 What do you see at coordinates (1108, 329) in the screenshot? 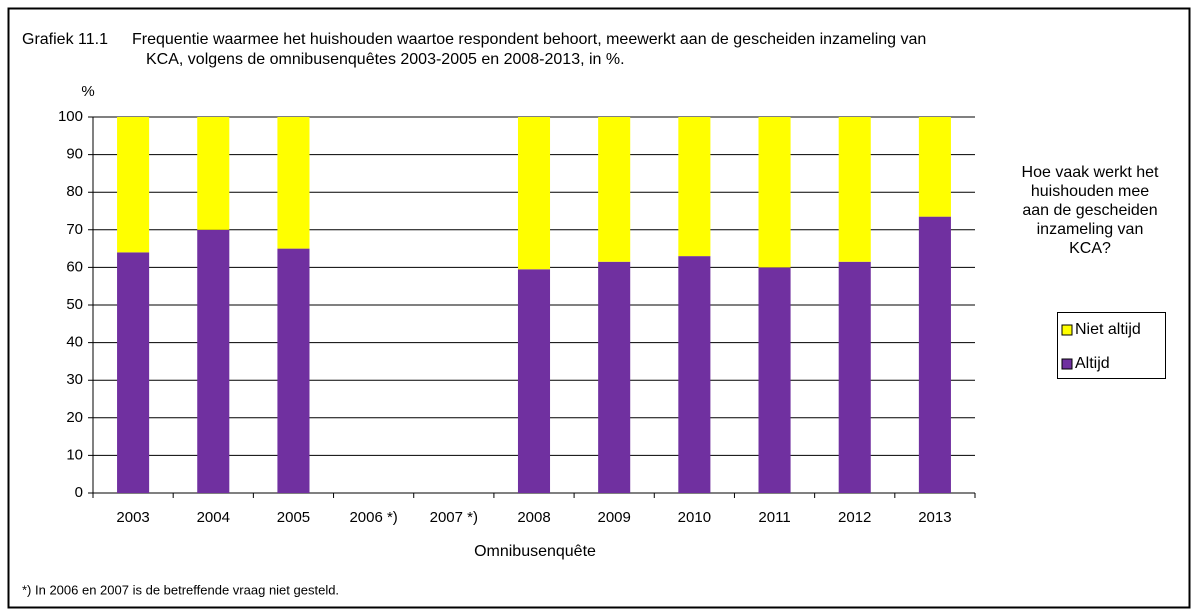
I see `legend-label: Niet altijd` at bounding box center [1108, 329].